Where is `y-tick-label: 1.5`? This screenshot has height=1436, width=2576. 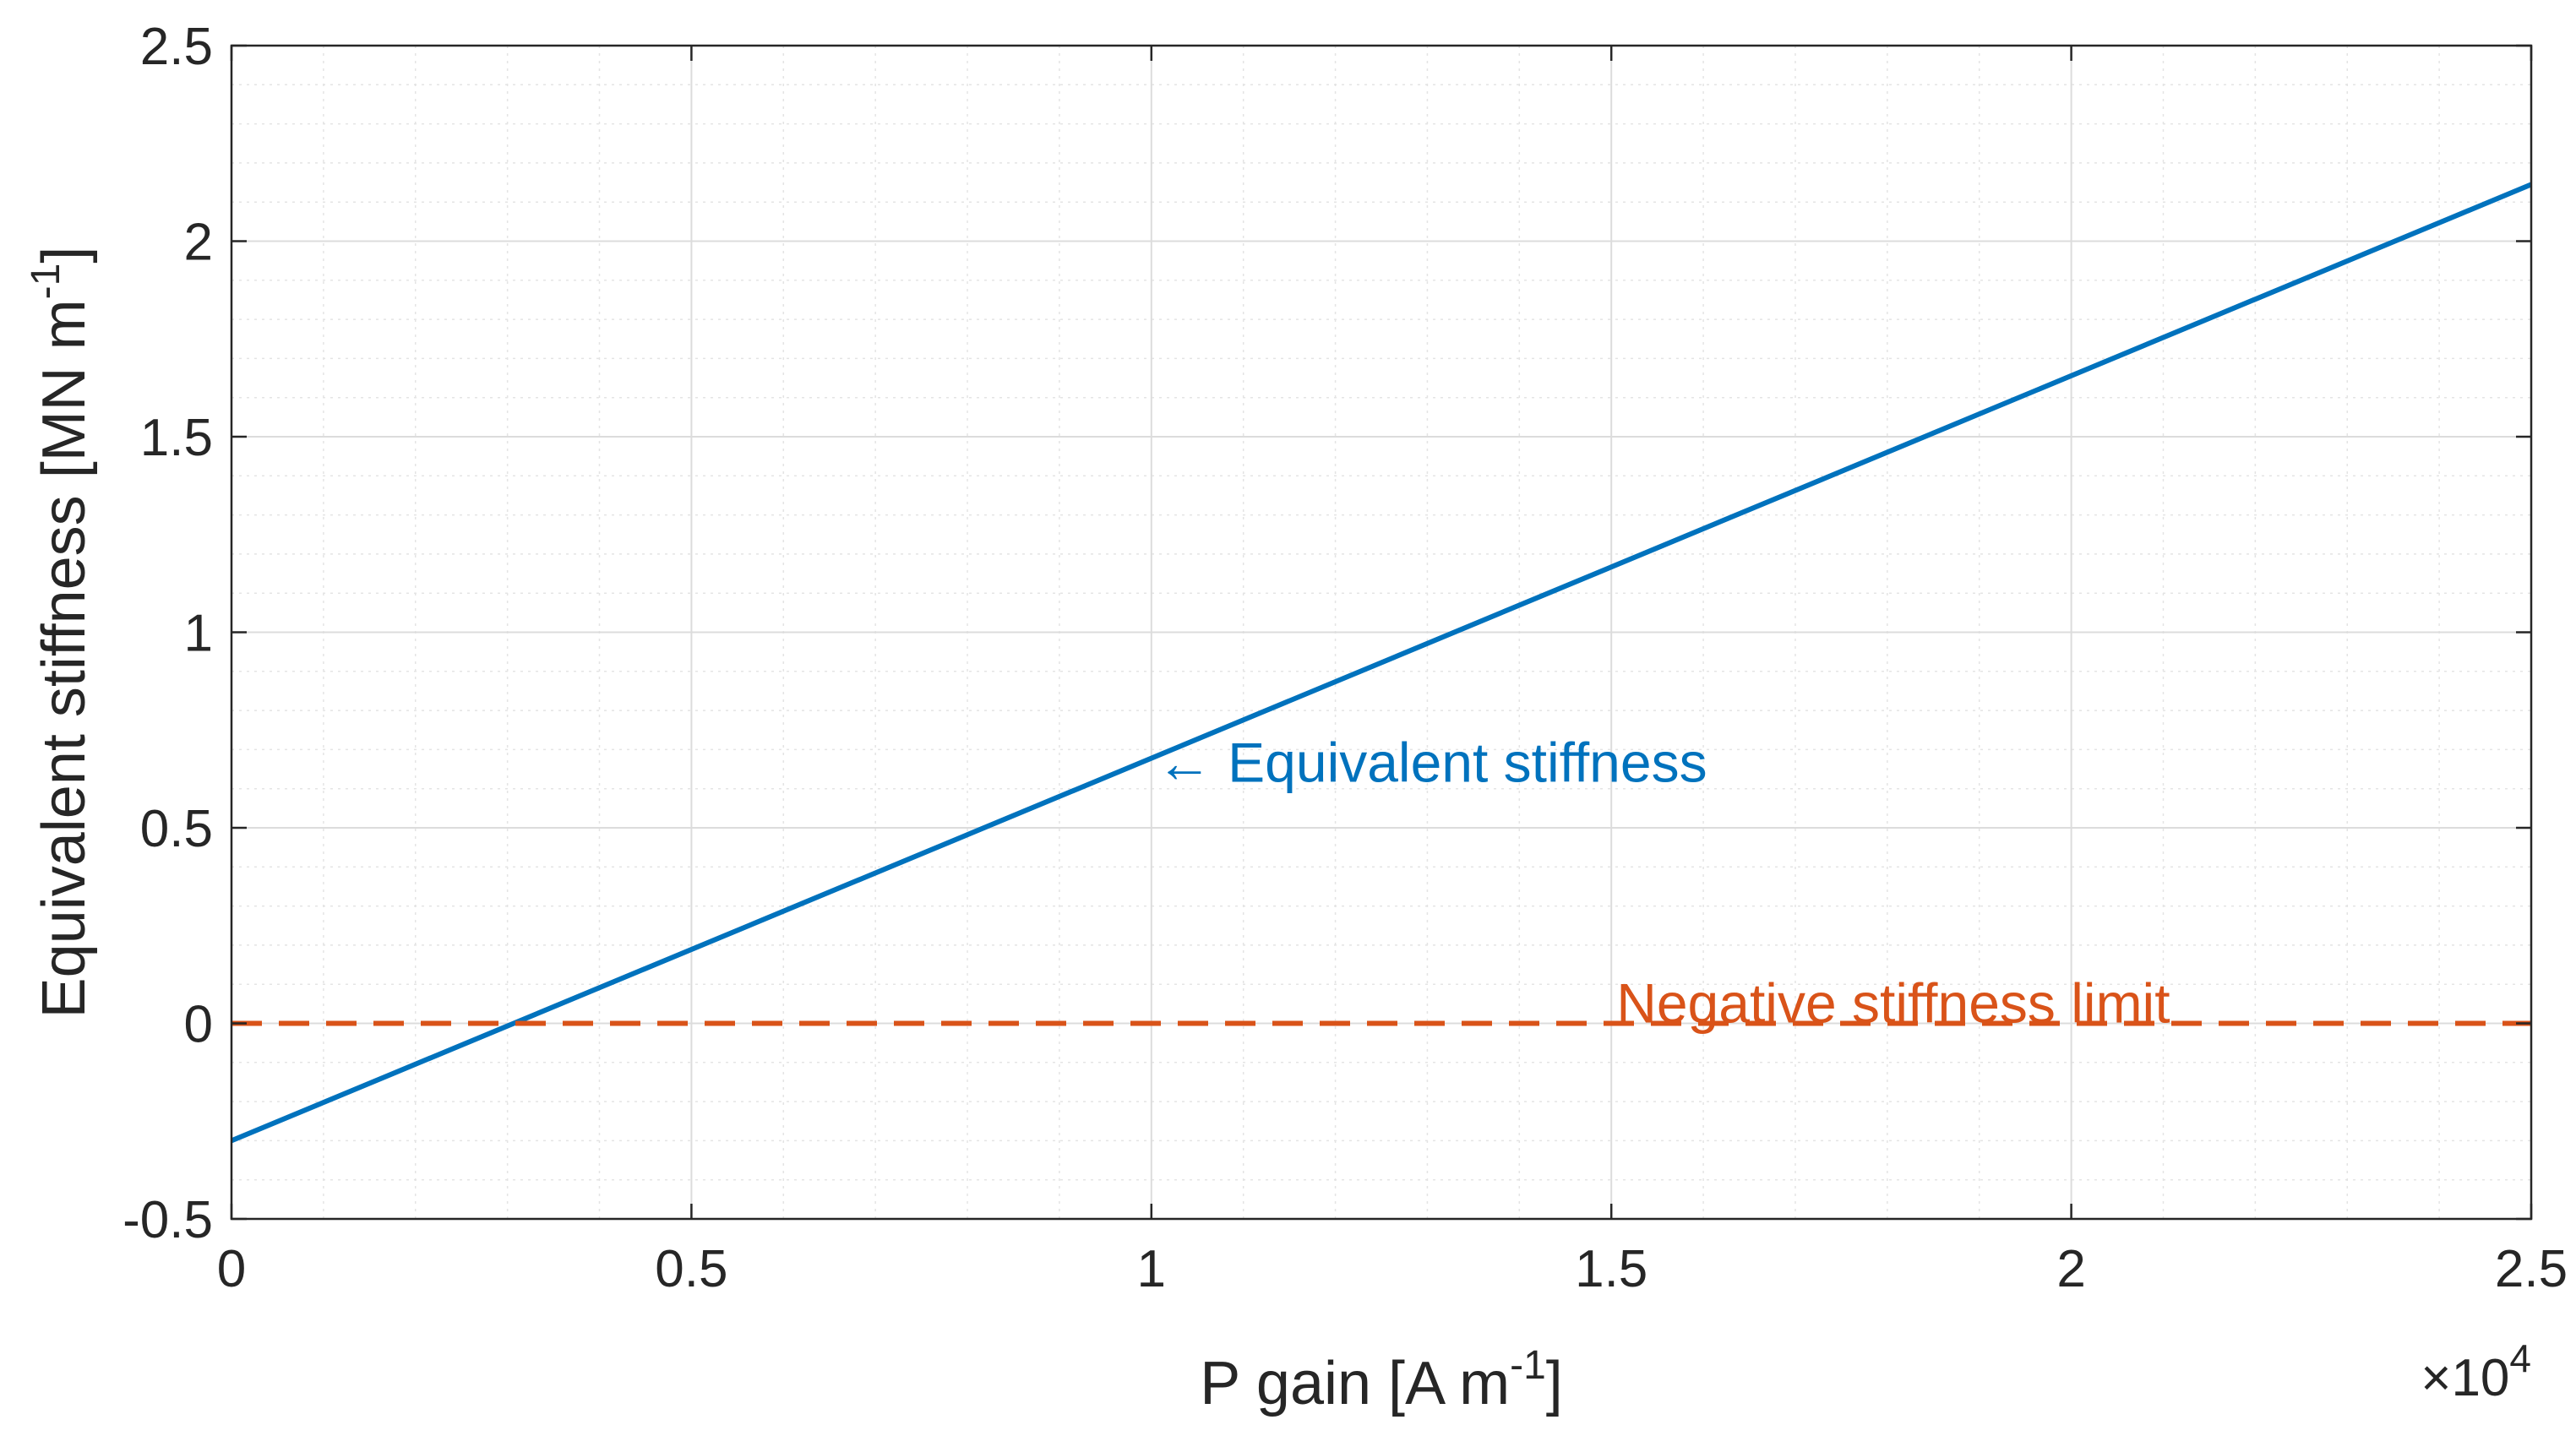
y-tick-label: 1.5 is located at coordinates (176, 438).